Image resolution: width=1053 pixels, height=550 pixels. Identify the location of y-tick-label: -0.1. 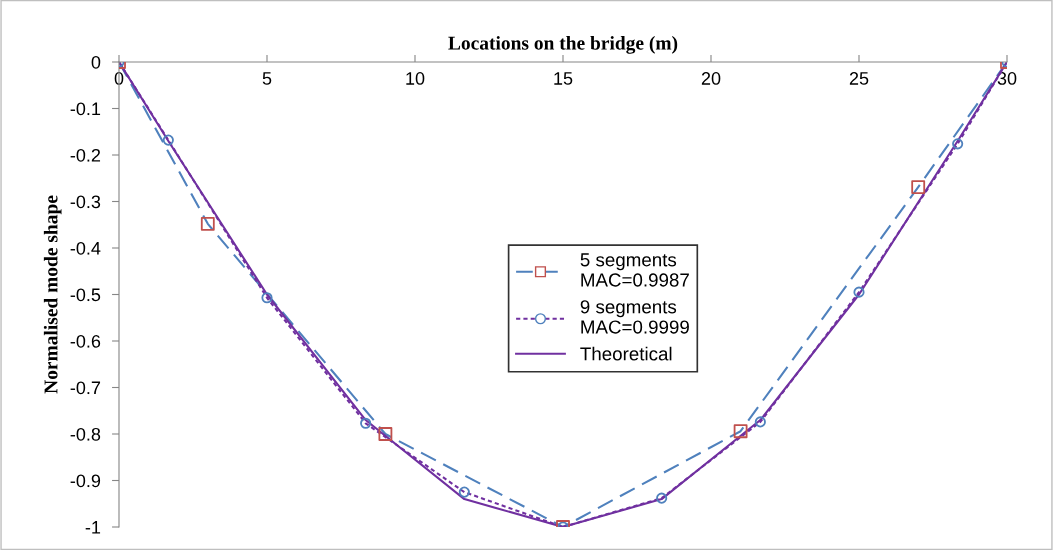
(85, 109).